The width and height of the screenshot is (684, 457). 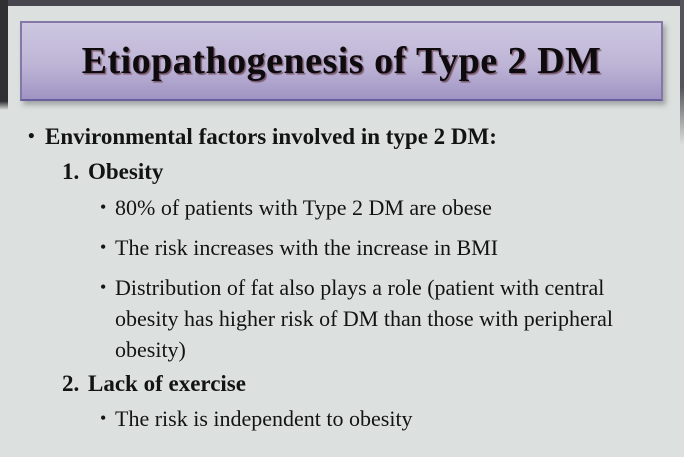 I want to click on numbered-item-text: Lack of exercise, so click(x=167, y=383).